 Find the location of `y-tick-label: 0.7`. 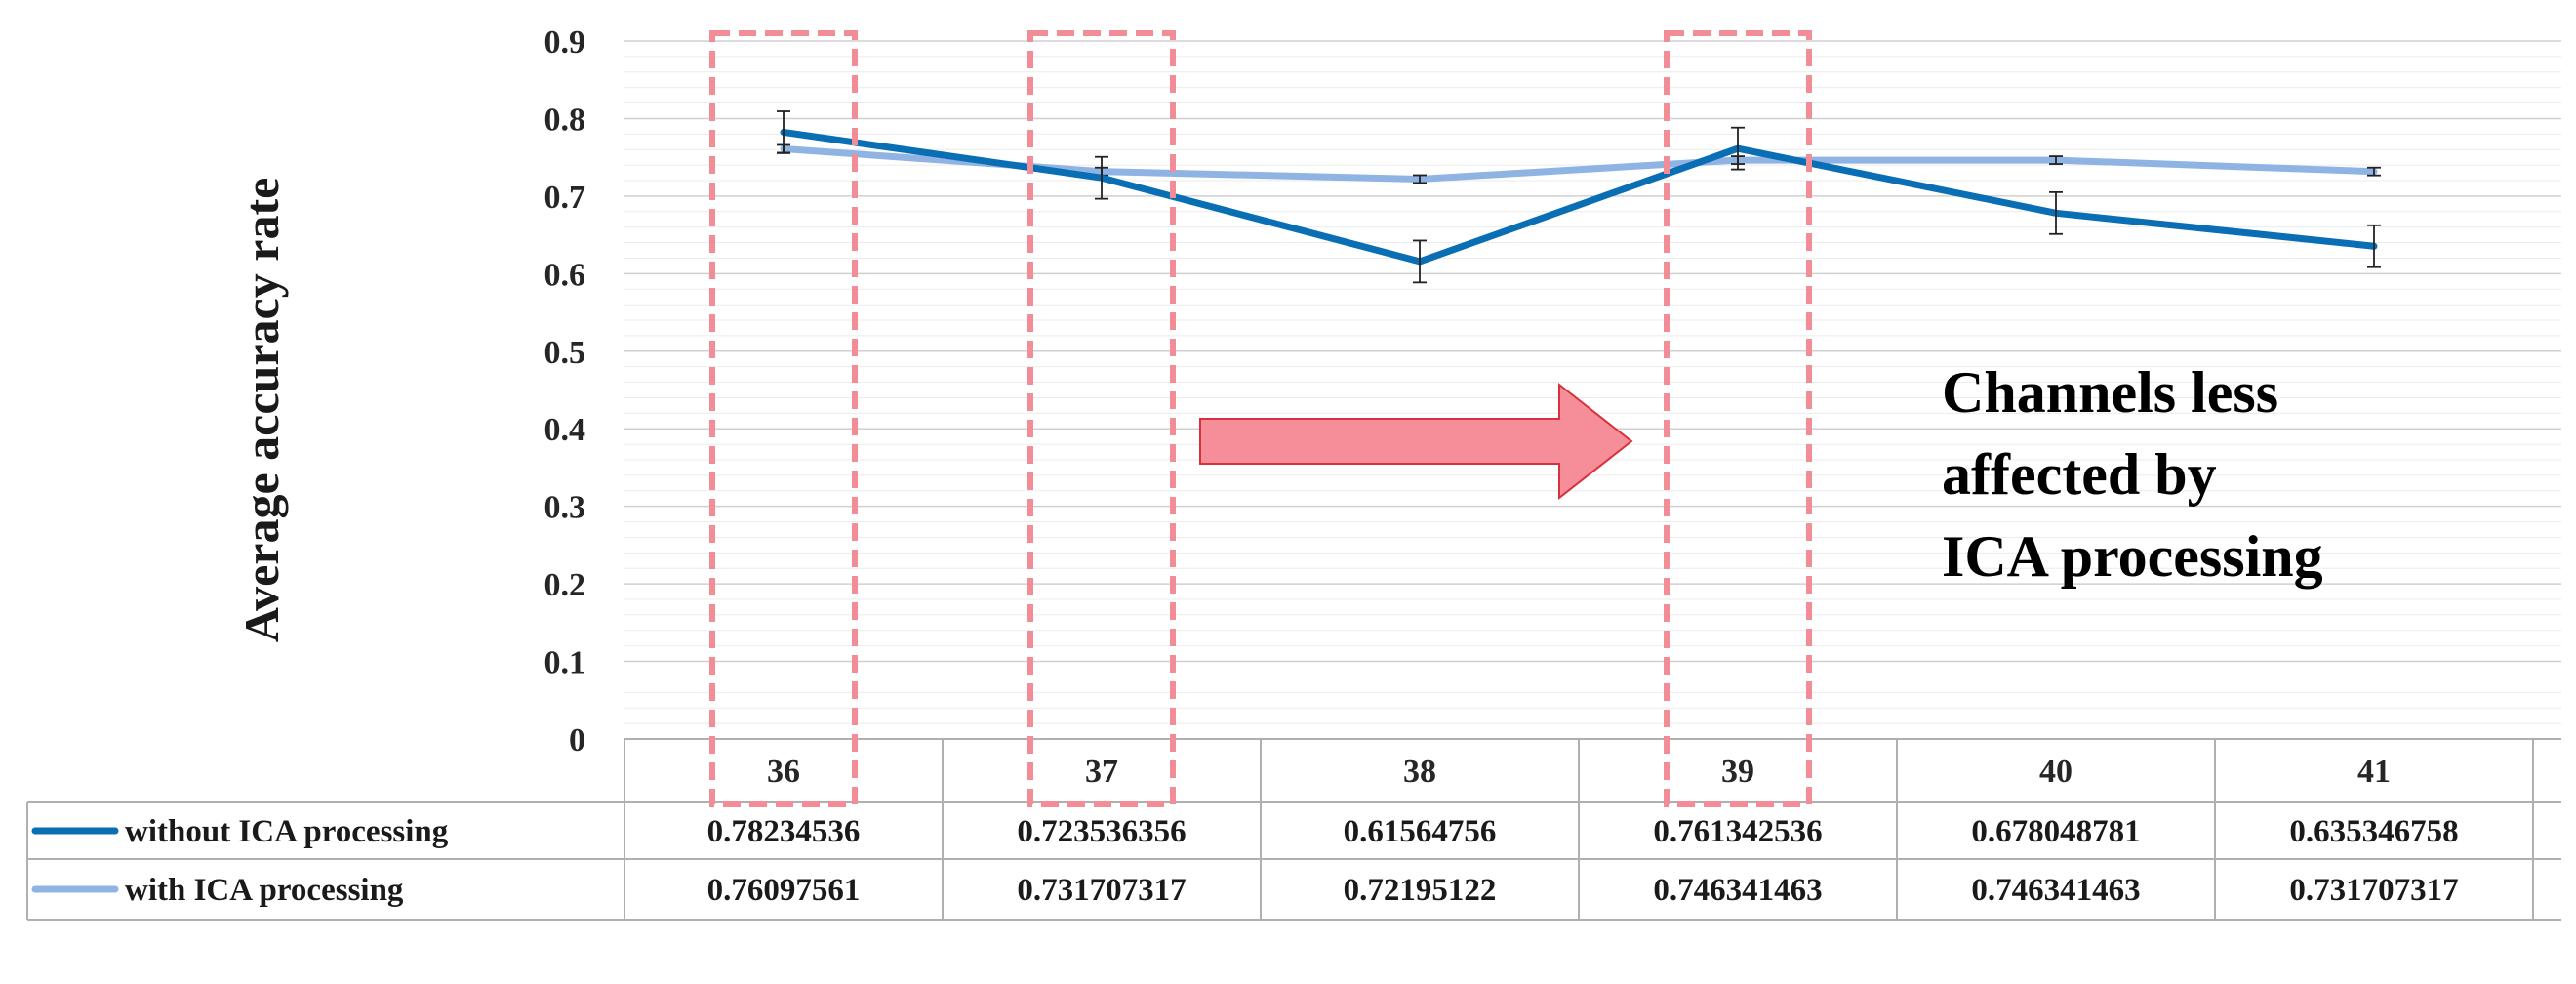

y-tick-label: 0.7 is located at coordinates (565, 198).